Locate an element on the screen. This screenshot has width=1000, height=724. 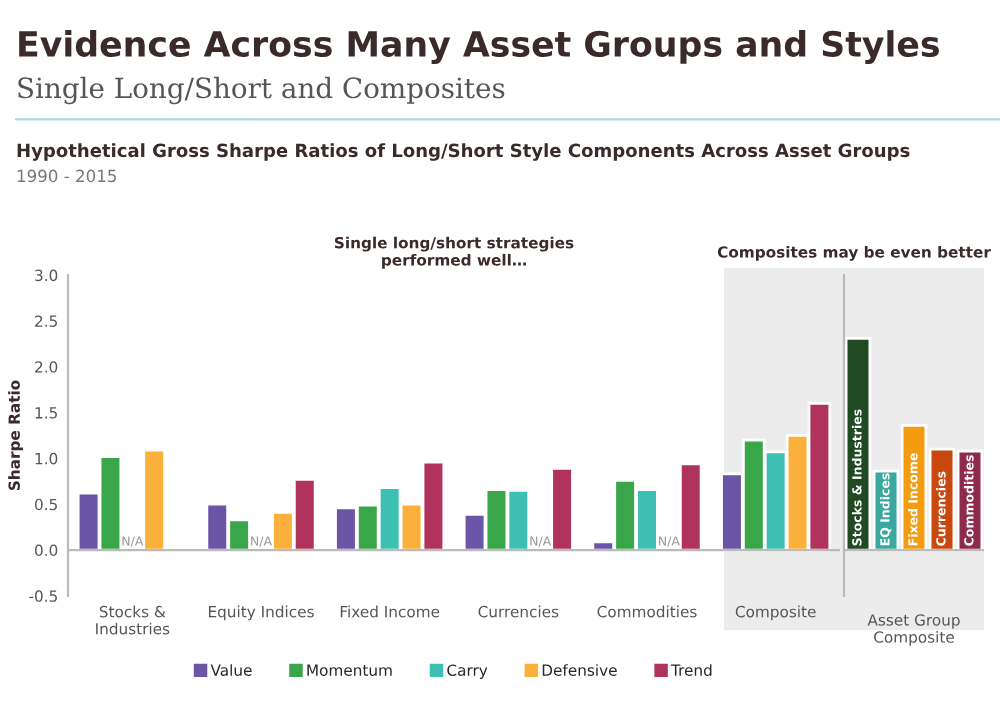
chart-subtitle: Single Long/Short and Composites is located at coordinates (261, 90).